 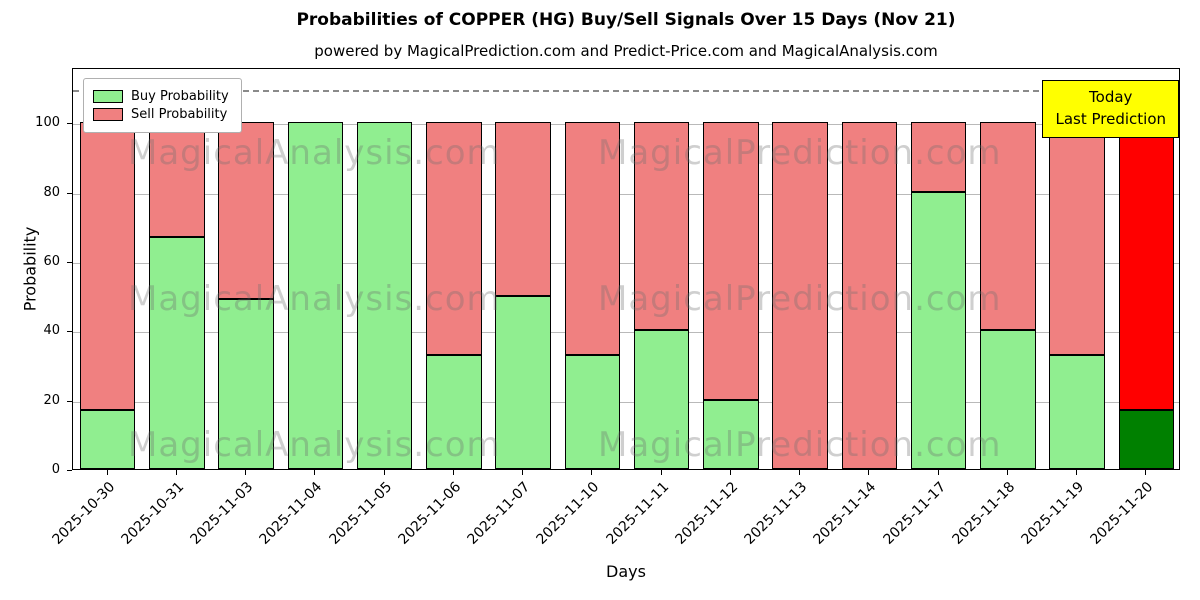 I want to click on y-tick-label: 60, so click(x=51, y=262).